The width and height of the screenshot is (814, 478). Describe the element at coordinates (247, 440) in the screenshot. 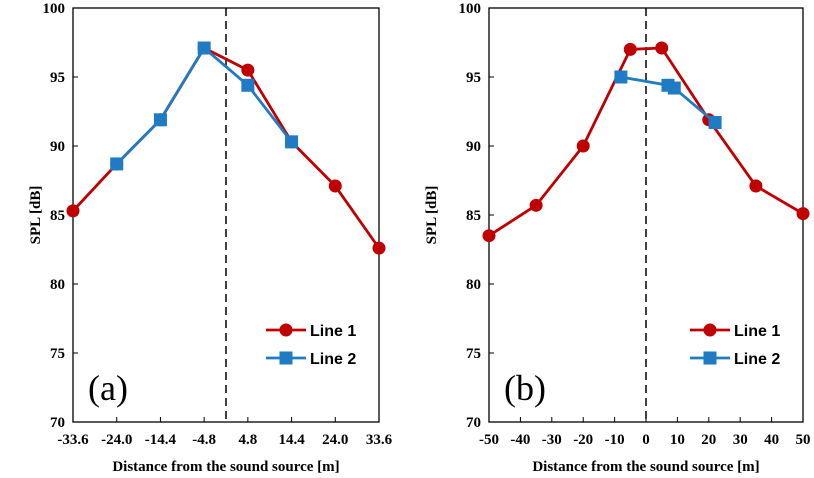

I see `x-tick-label: 4.8` at that location.